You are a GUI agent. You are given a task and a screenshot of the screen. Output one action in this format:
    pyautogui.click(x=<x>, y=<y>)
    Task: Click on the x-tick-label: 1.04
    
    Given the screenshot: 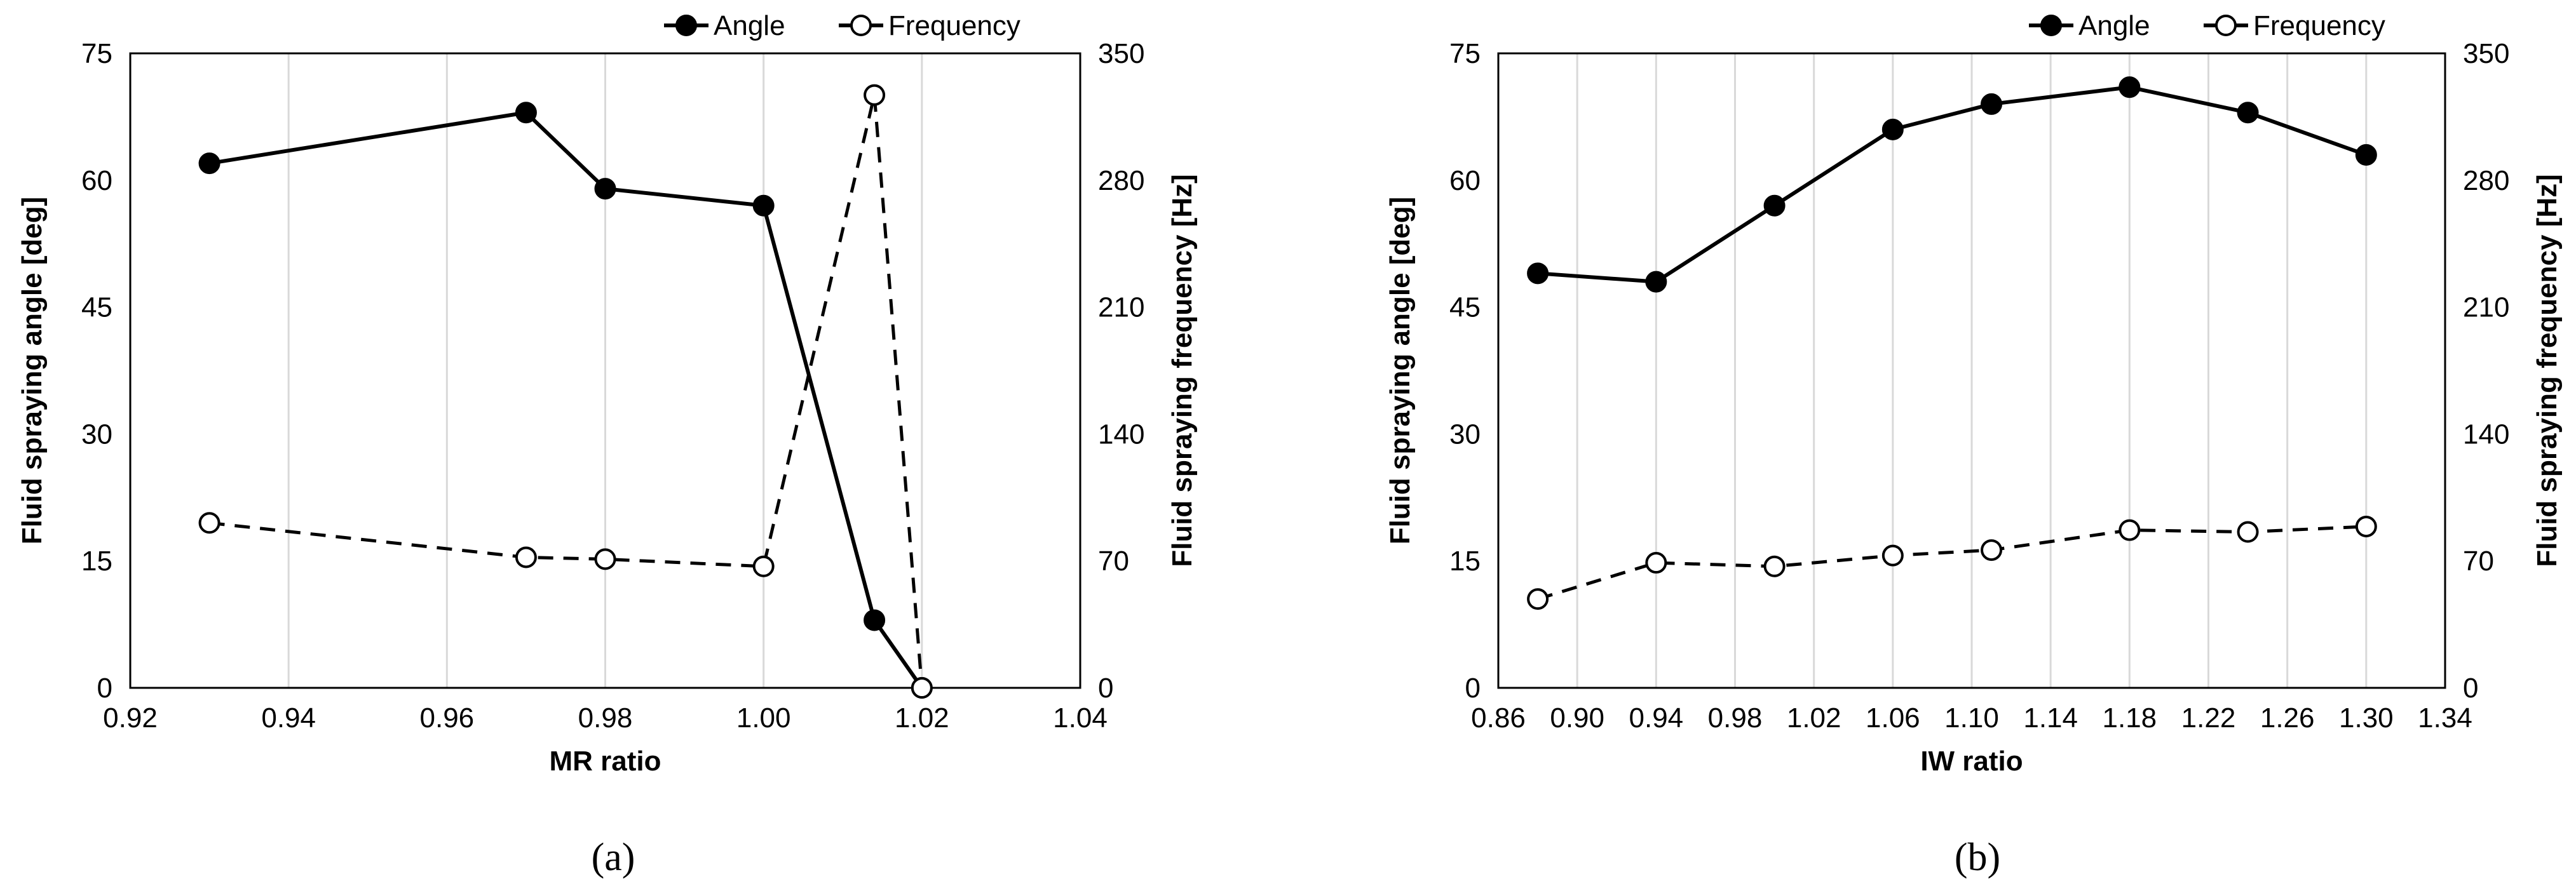 What is the action you would take?
    pyautogui.click(x=1080, y=718)
    